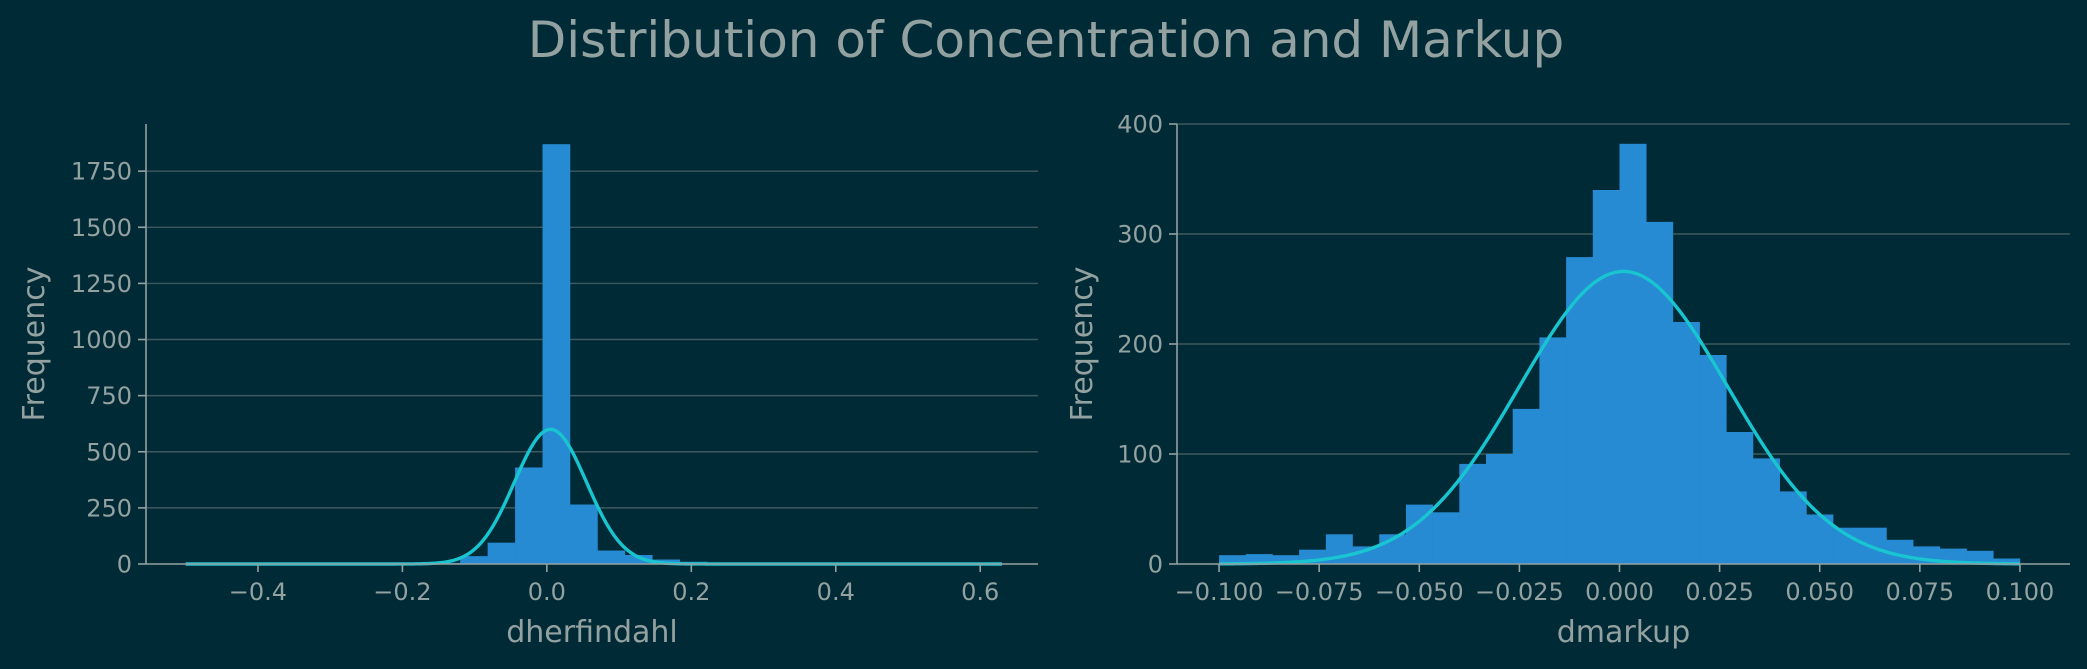  What do you see at coordinates (109, 396) in the screenshot?
I see `y-tick-label: 750` at bounding box center [109, 396].